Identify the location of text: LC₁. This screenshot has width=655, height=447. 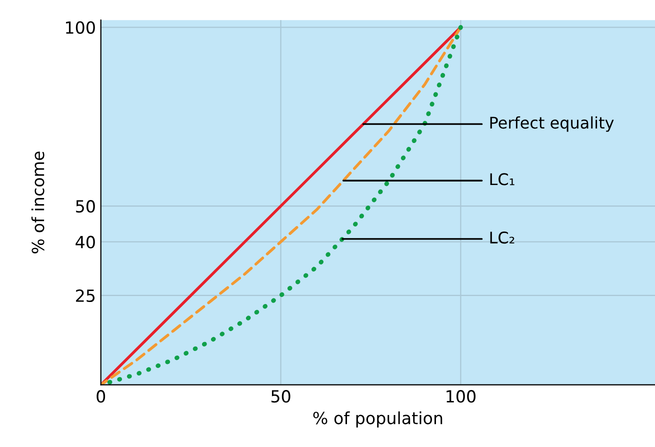
(502, 179).